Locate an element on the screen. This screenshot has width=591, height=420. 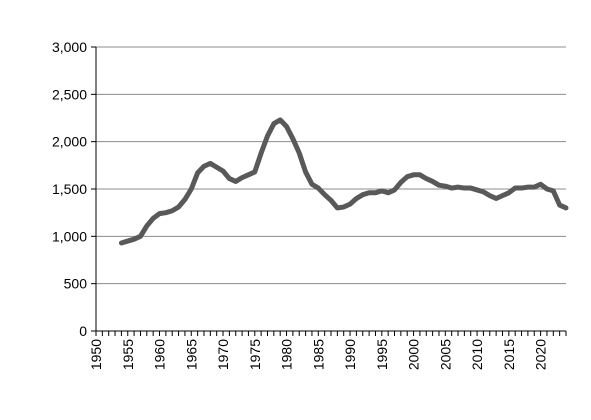
x-tick-label: 1960 is located at coordinates (160, 354).